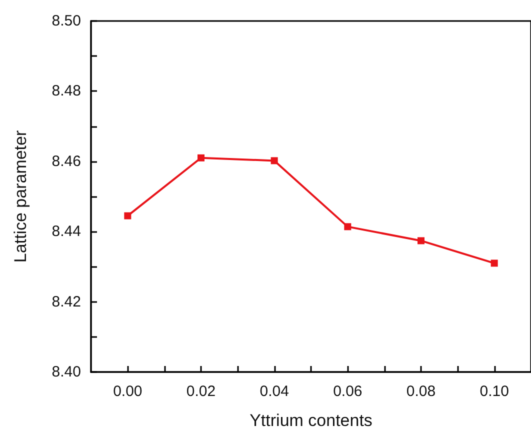  Describe the element at coordinates (347, 391) in the screenshot. I see `x-tick-label: 0.06` at that location.